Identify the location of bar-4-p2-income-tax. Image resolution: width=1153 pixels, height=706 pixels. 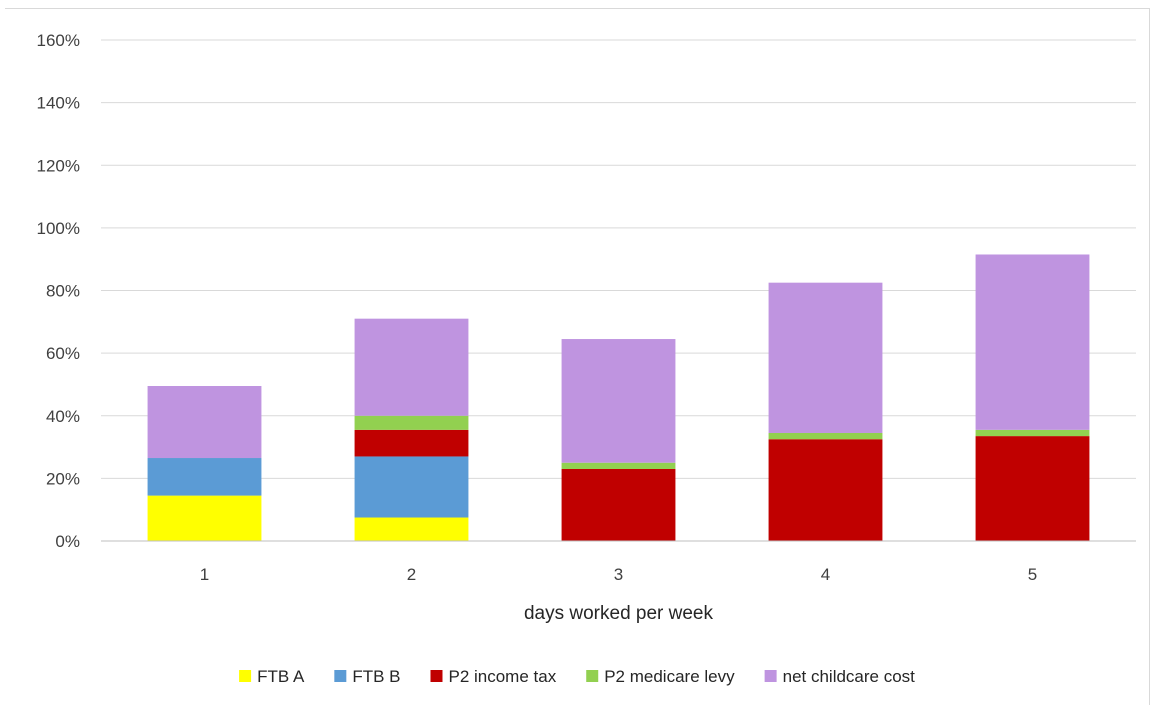
(825, 490).